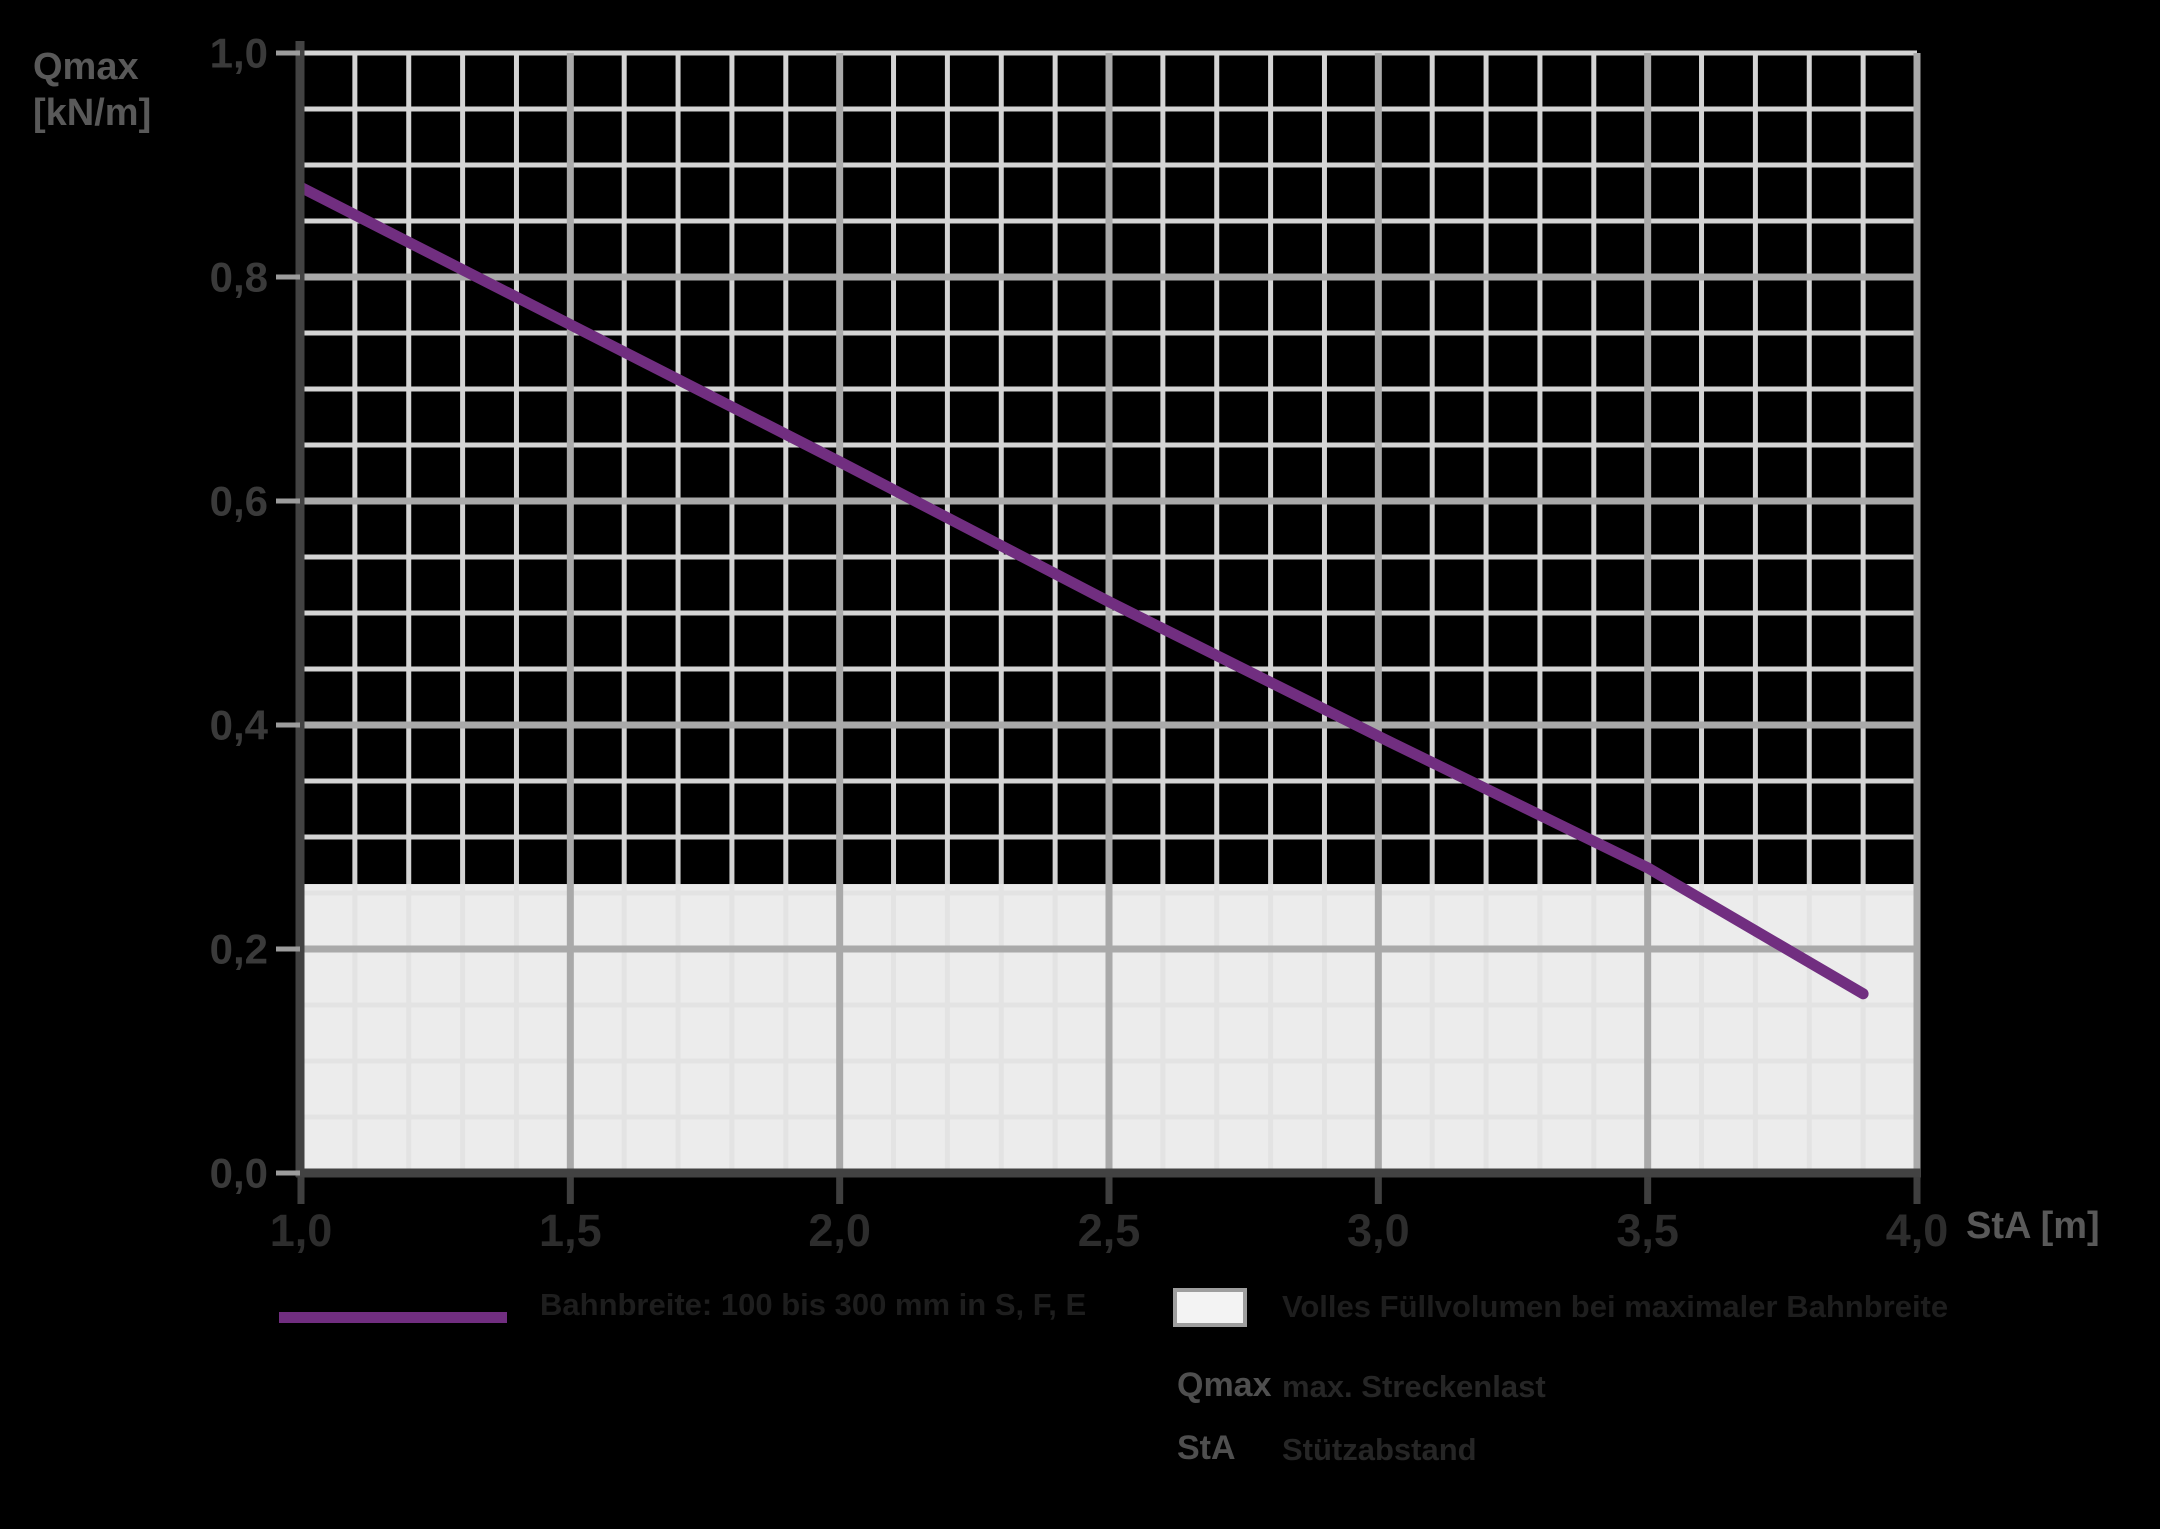 The image size is (2160, 1529). What do you see at coordinates (86, 67) in the screenshot?
I see `y-axis-title-line1: Qmax` at bounding box center [86, 67].